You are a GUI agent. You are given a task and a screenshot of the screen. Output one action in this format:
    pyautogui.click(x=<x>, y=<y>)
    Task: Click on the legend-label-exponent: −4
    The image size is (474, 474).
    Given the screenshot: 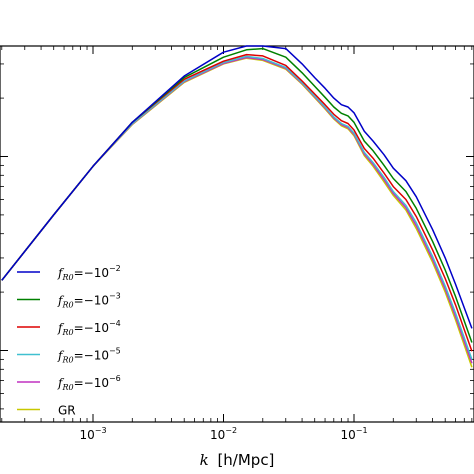 What is the action you would take?
    pyautogui.click(x=115, y=323)
    